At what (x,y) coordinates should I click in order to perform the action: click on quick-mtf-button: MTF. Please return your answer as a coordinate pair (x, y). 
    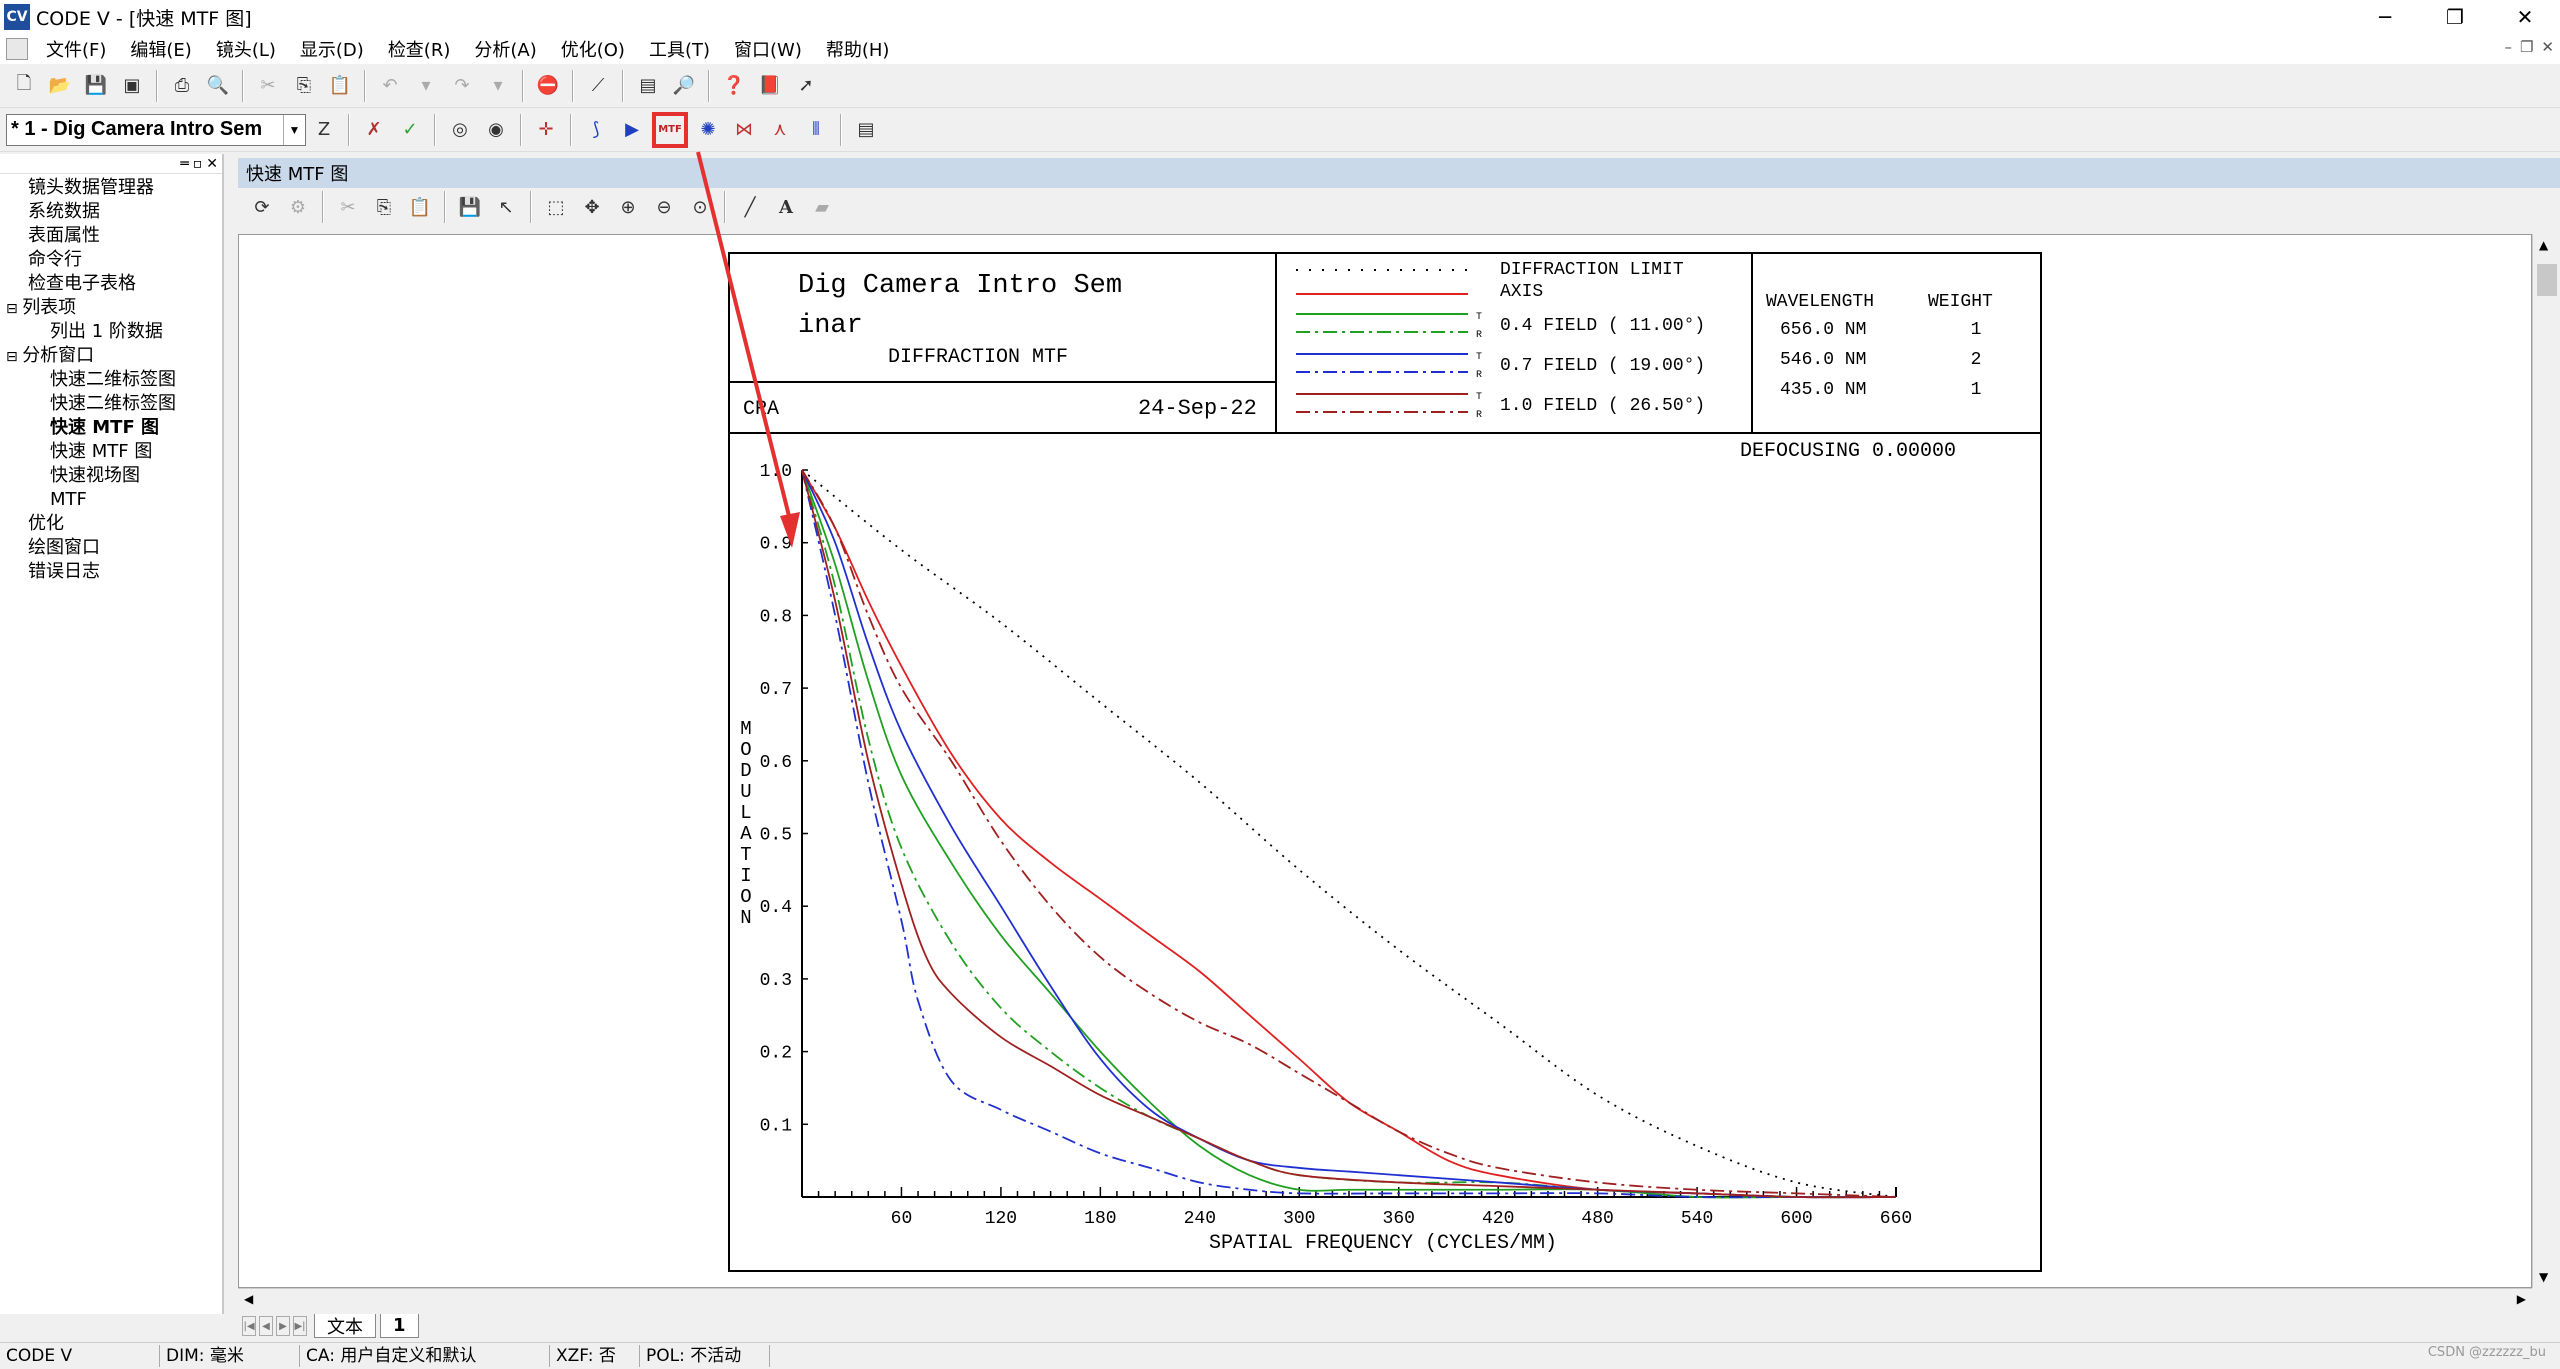
    Looking at the image, I should click on (670, 129).